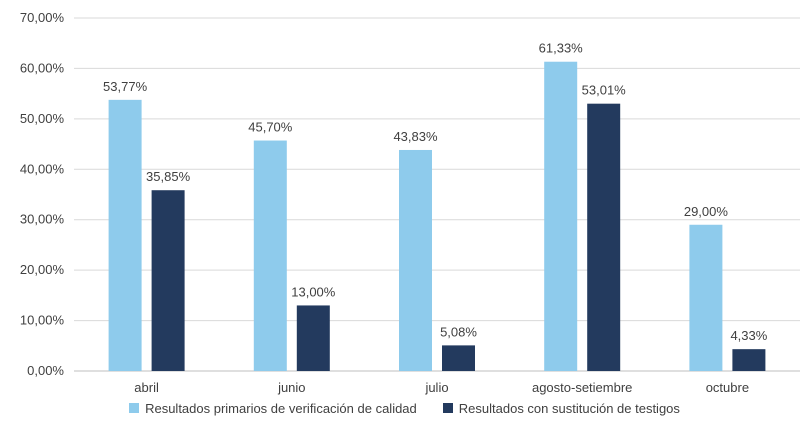 The image size is (809, 434). What do you see at coordinates (125, 86) in the screenshot?
I see `data-label: 53,77%` at bounding box center [125, 86].